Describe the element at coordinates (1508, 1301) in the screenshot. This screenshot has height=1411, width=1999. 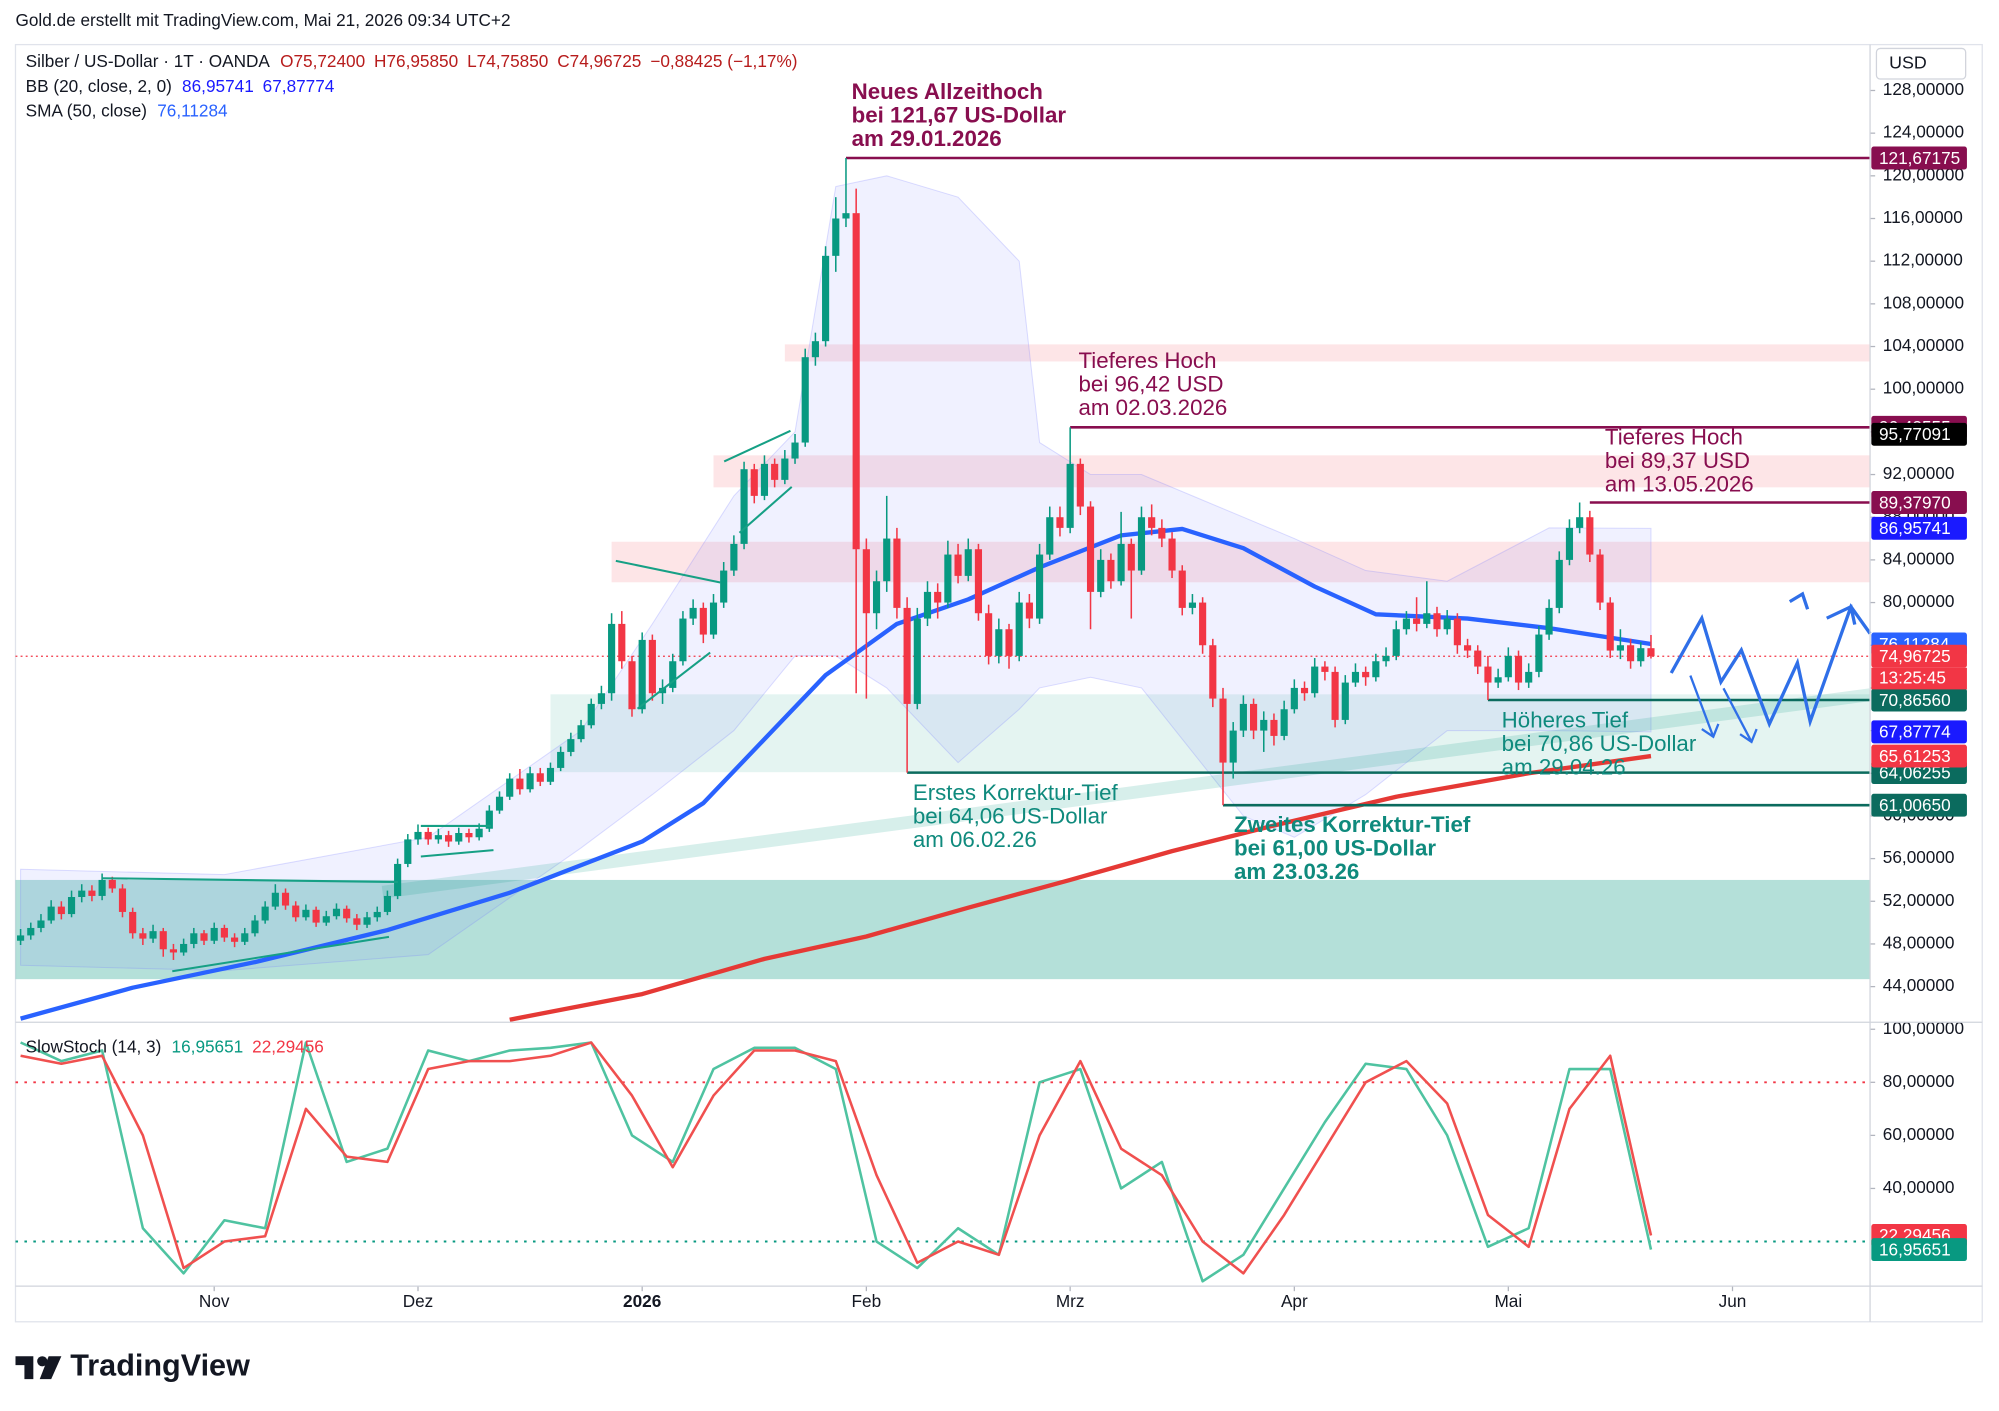
I see `x-tick-label: Mai` at that location.